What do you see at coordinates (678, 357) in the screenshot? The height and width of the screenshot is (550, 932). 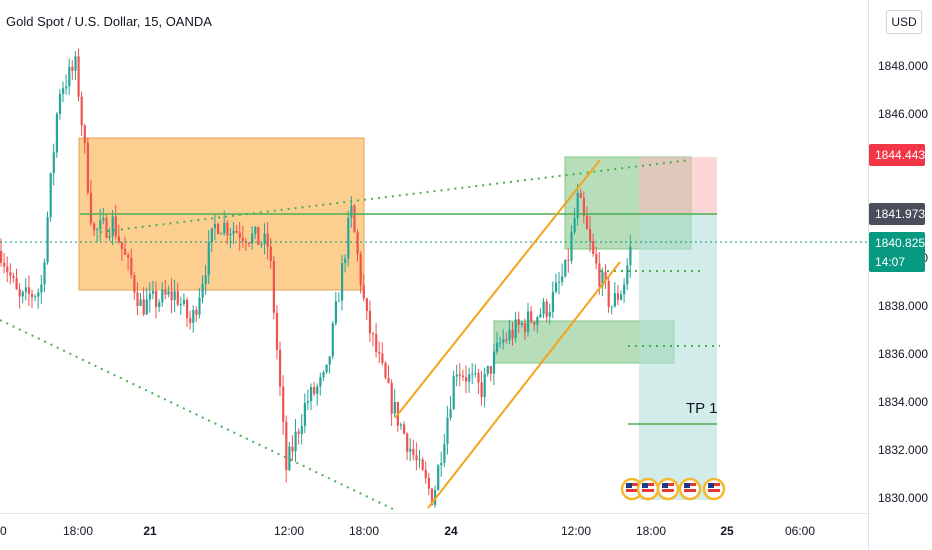 I see `profit-target-zone` at bounding box center [678, 357].